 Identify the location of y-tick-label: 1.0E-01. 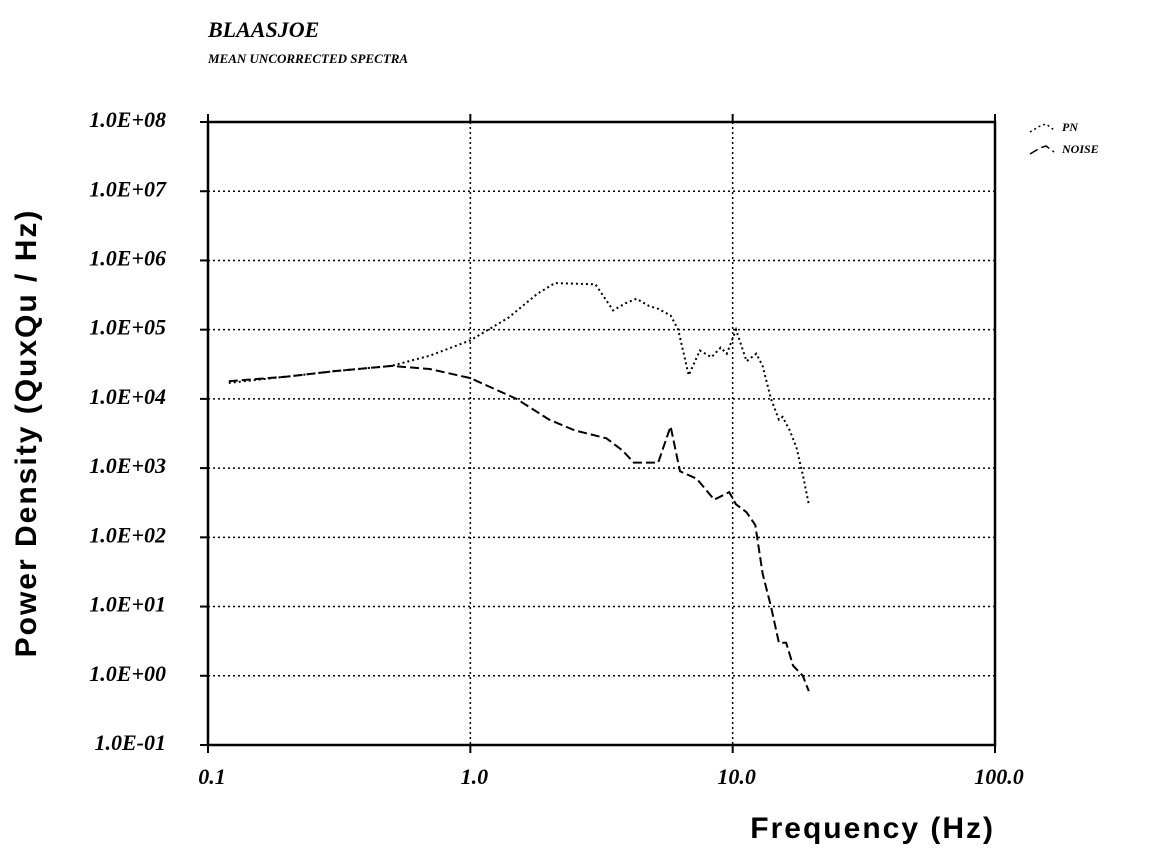
(131, 742).